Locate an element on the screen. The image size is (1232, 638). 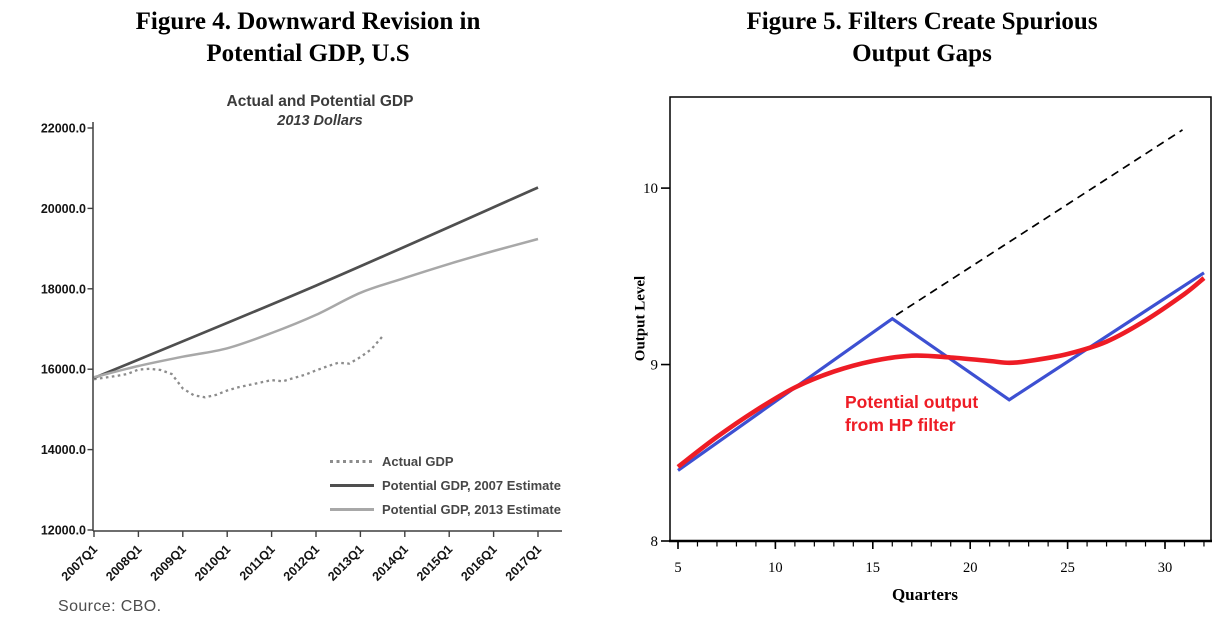
y-tick-label: 14000.0 is located at coordinates (63, 450).